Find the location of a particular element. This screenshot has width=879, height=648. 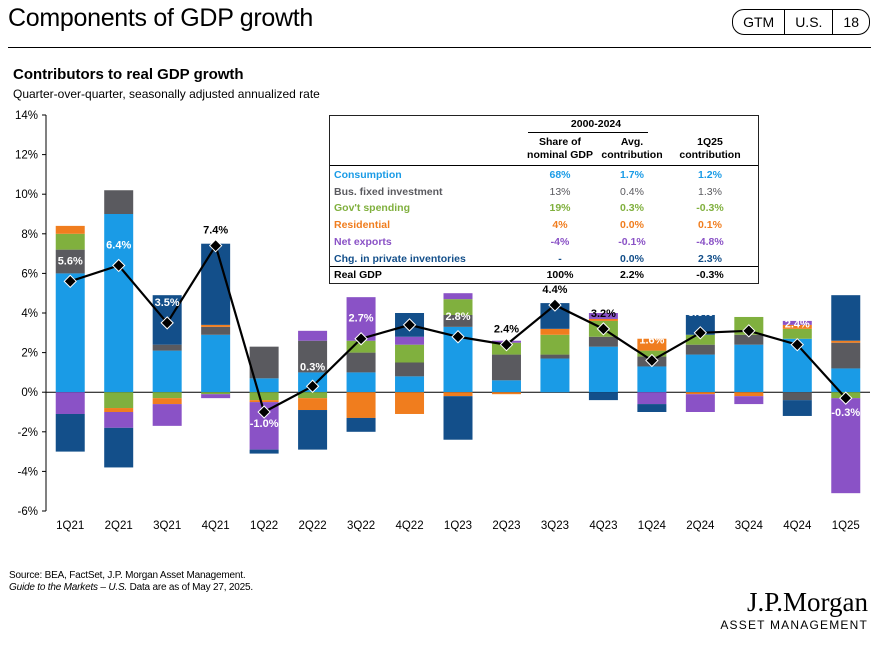

real-gdp-data-label: 1.6% is located at coordinates (651, 341).